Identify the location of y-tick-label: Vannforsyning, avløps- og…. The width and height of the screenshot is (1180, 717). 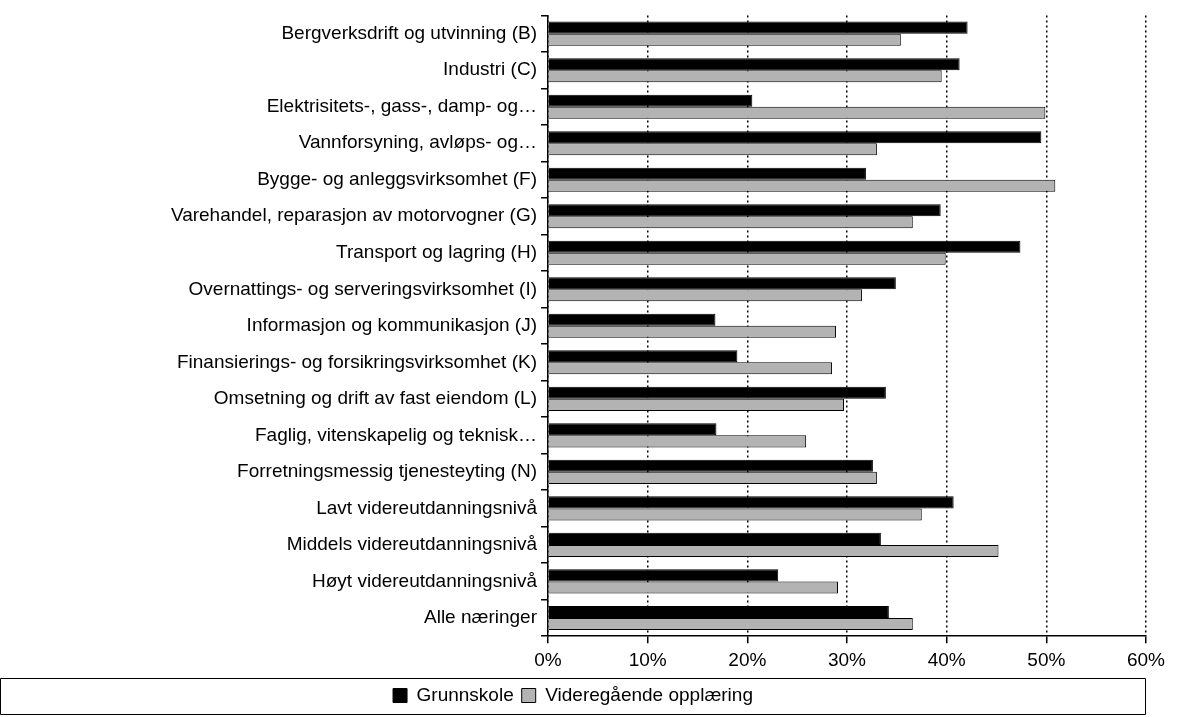
(417, 142).